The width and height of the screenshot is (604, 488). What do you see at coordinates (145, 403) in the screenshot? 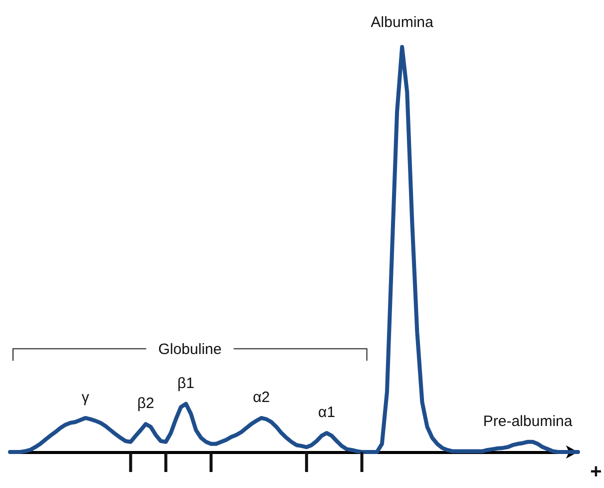
I see `annotation: β2` at bounding box center [145, 403].